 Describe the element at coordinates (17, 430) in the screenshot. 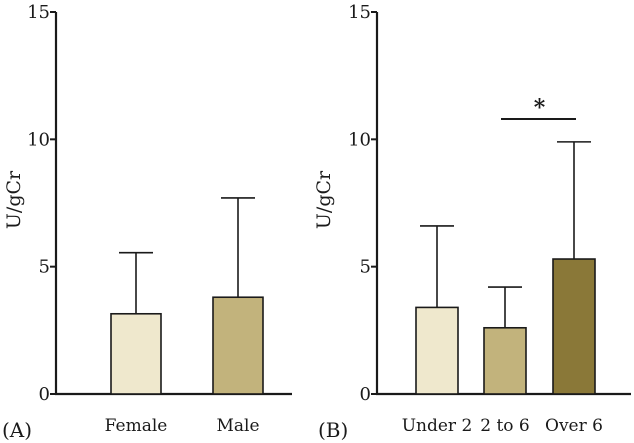

I see `panel-a-label: (A)` at that location.